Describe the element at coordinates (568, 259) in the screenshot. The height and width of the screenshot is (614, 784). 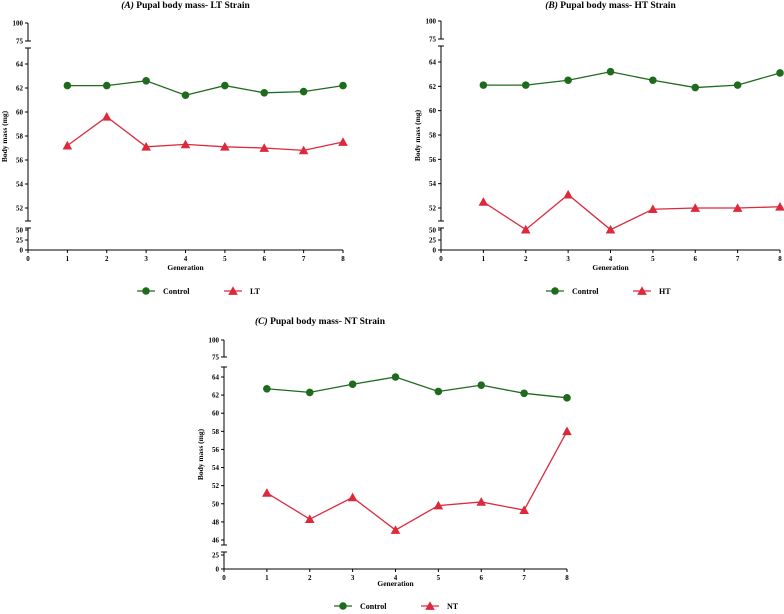
I see `x-tick-label: 3` at that location.